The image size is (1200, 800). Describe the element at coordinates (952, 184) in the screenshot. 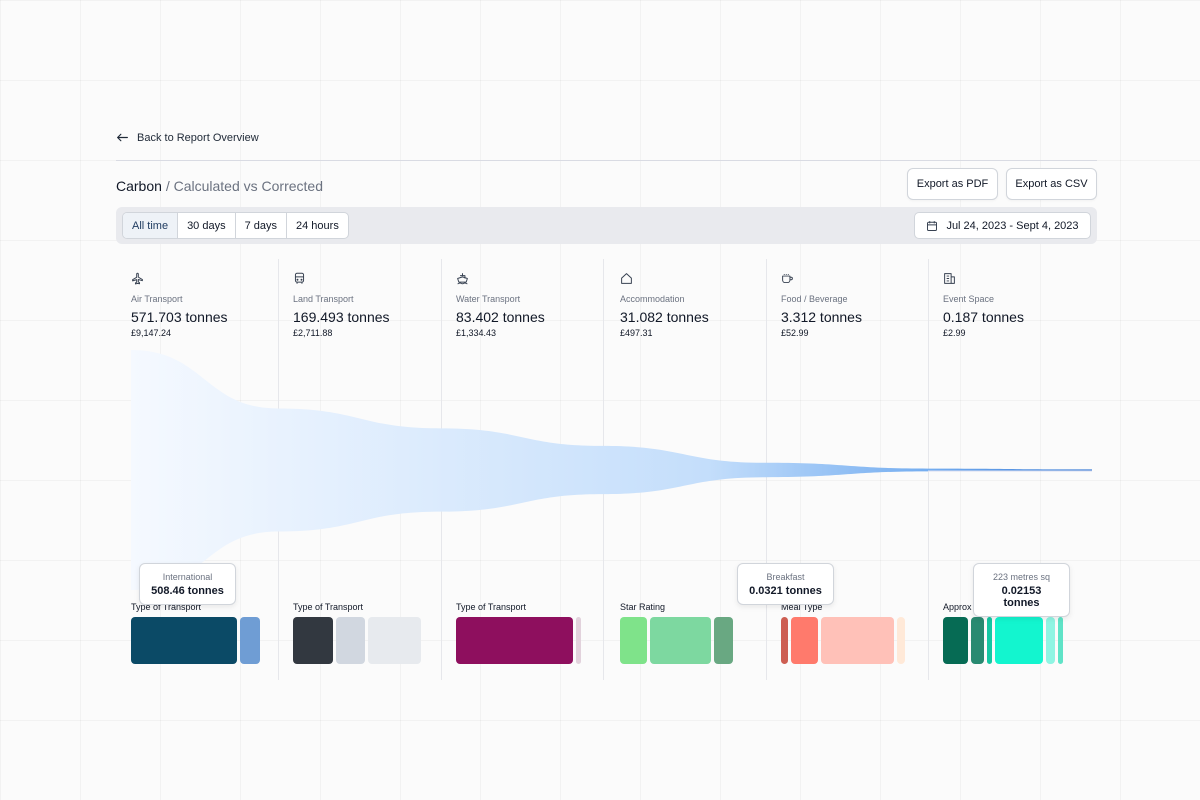

I see `export-pdf-button: Export as PDF` at that location.